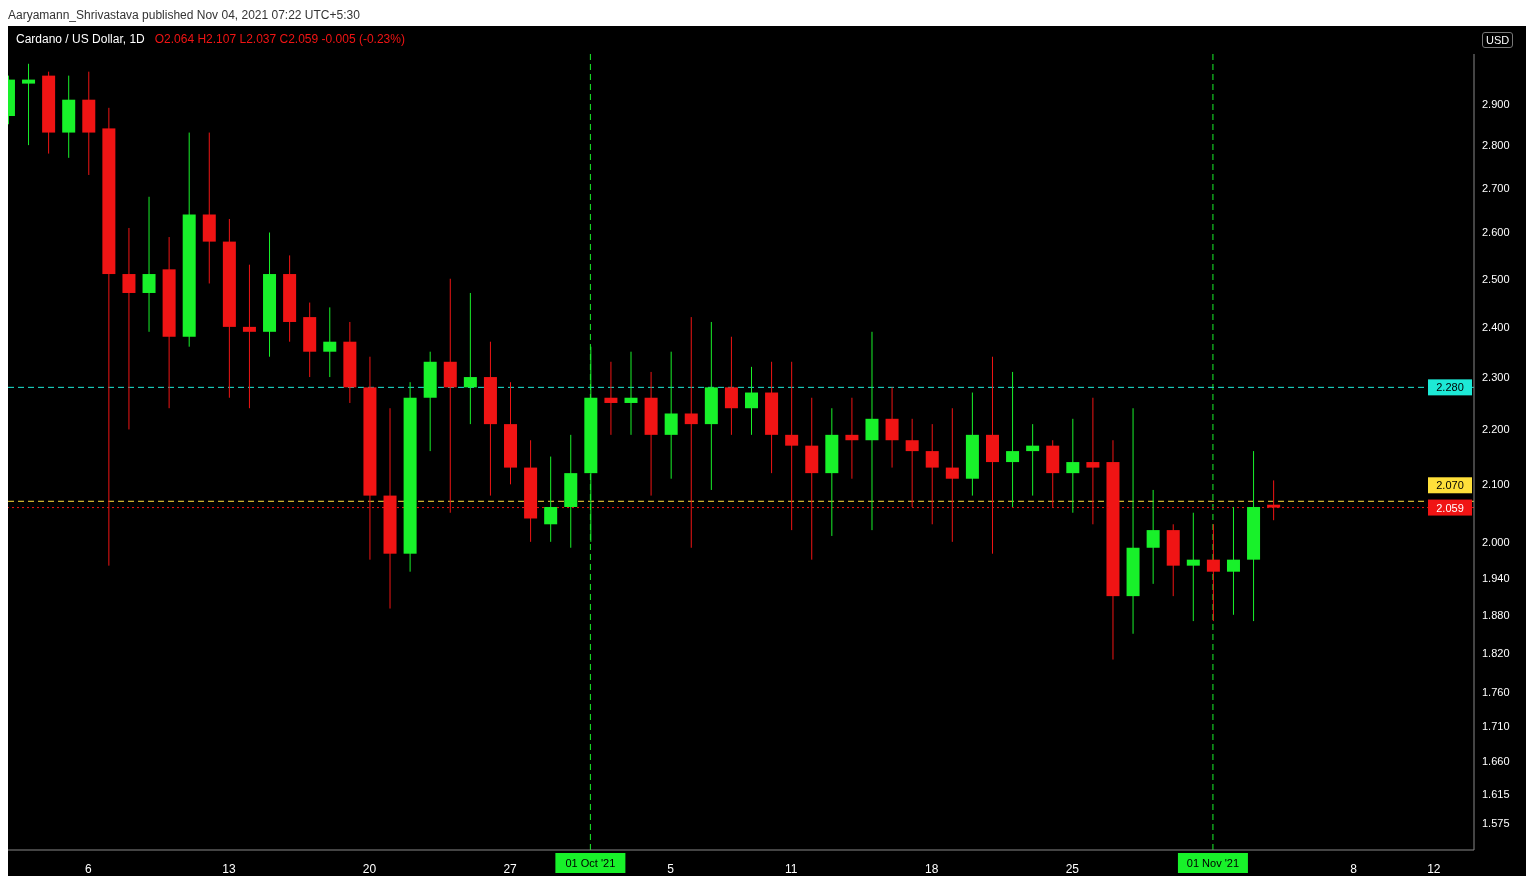  I want to click on y-tick-label: 2.000, so click(1496, 541).